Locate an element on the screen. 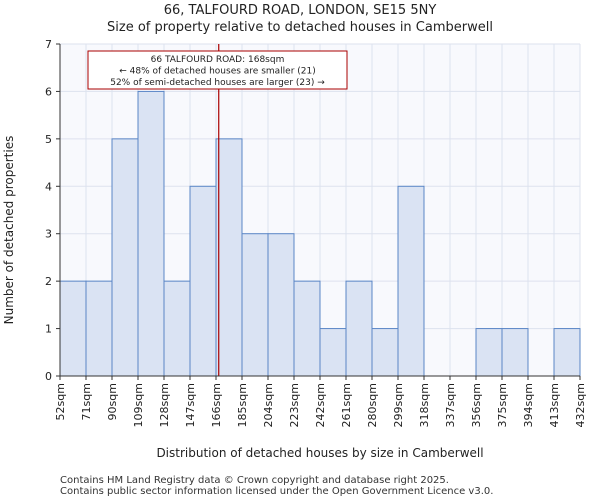  x-tick-label: 413sqm is located at coordinates (554, 405).